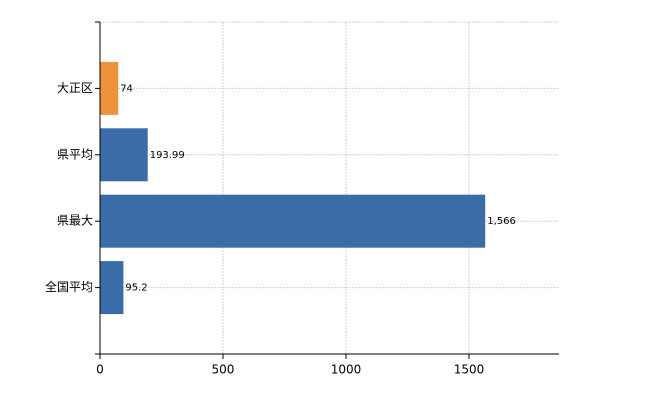 The height and width of the screenshot is (400, 650). What do you see at coordinates (469, 370) in the screenshot?
I see `x-tick-label: 1500` at bounding box center [469, 370].